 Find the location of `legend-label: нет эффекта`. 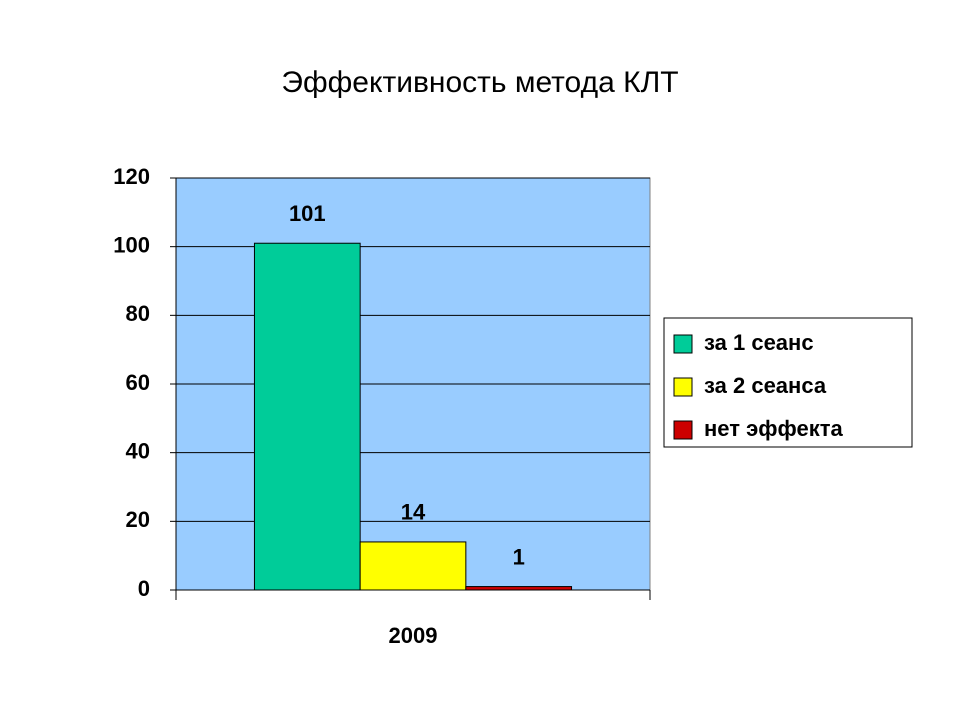

legend-label: нет эффекта is located at coordinates (774, 428).